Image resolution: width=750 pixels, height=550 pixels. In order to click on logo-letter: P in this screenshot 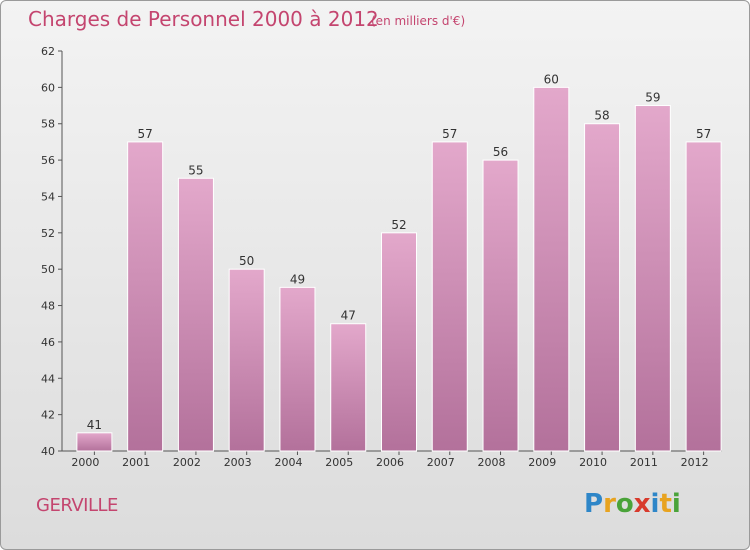, I will do `click(594, 504)`.